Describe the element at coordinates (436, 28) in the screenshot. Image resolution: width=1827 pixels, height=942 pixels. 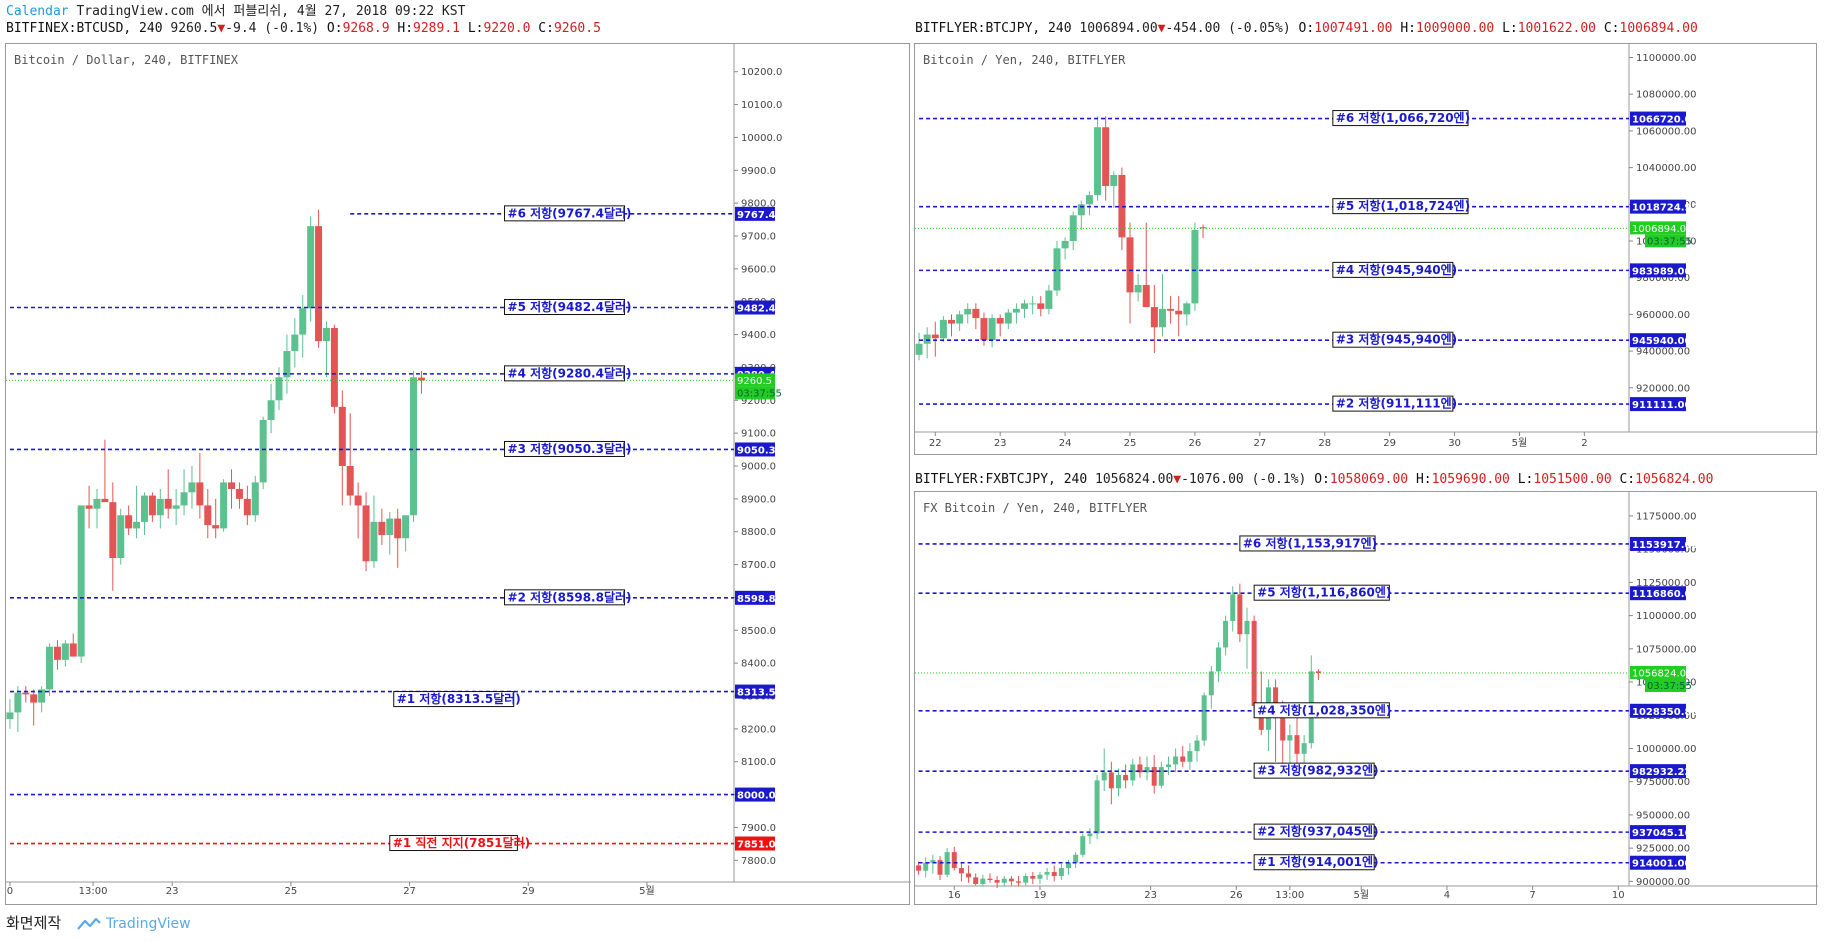
I see `high-value: 9289.1` at that location.